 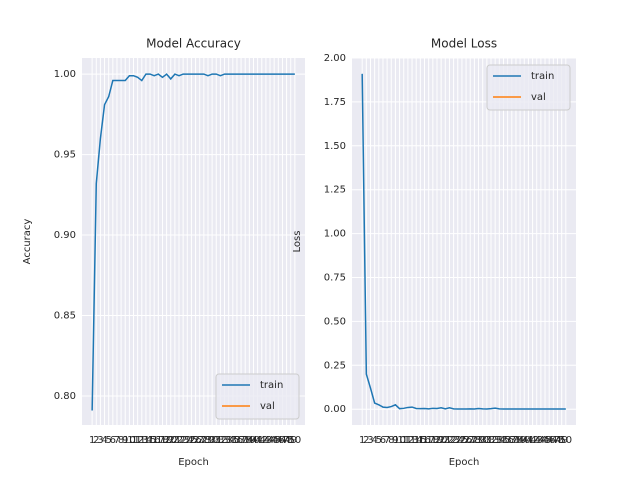 I want to click on x-tick-label: 42, so click(x=532, y=440).